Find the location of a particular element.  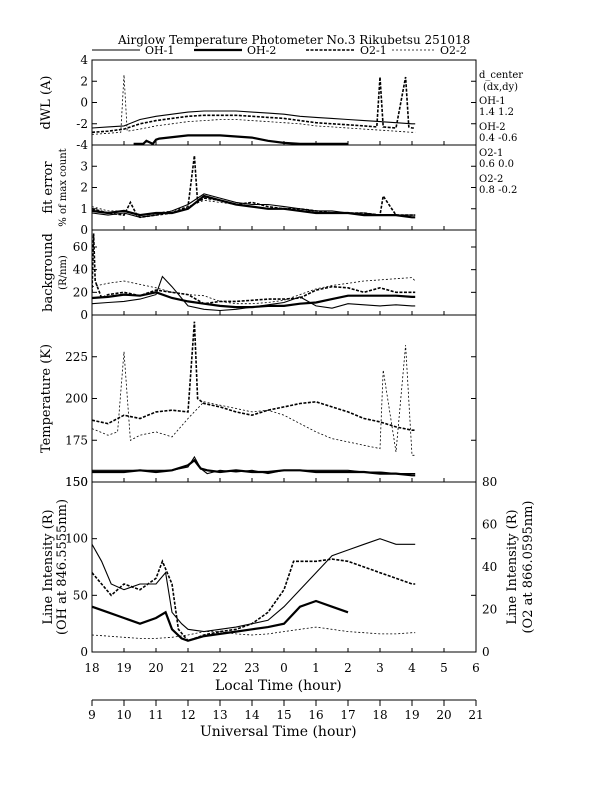

ylabel-temp: Temperature (K) is located at coordinates (46, 398).